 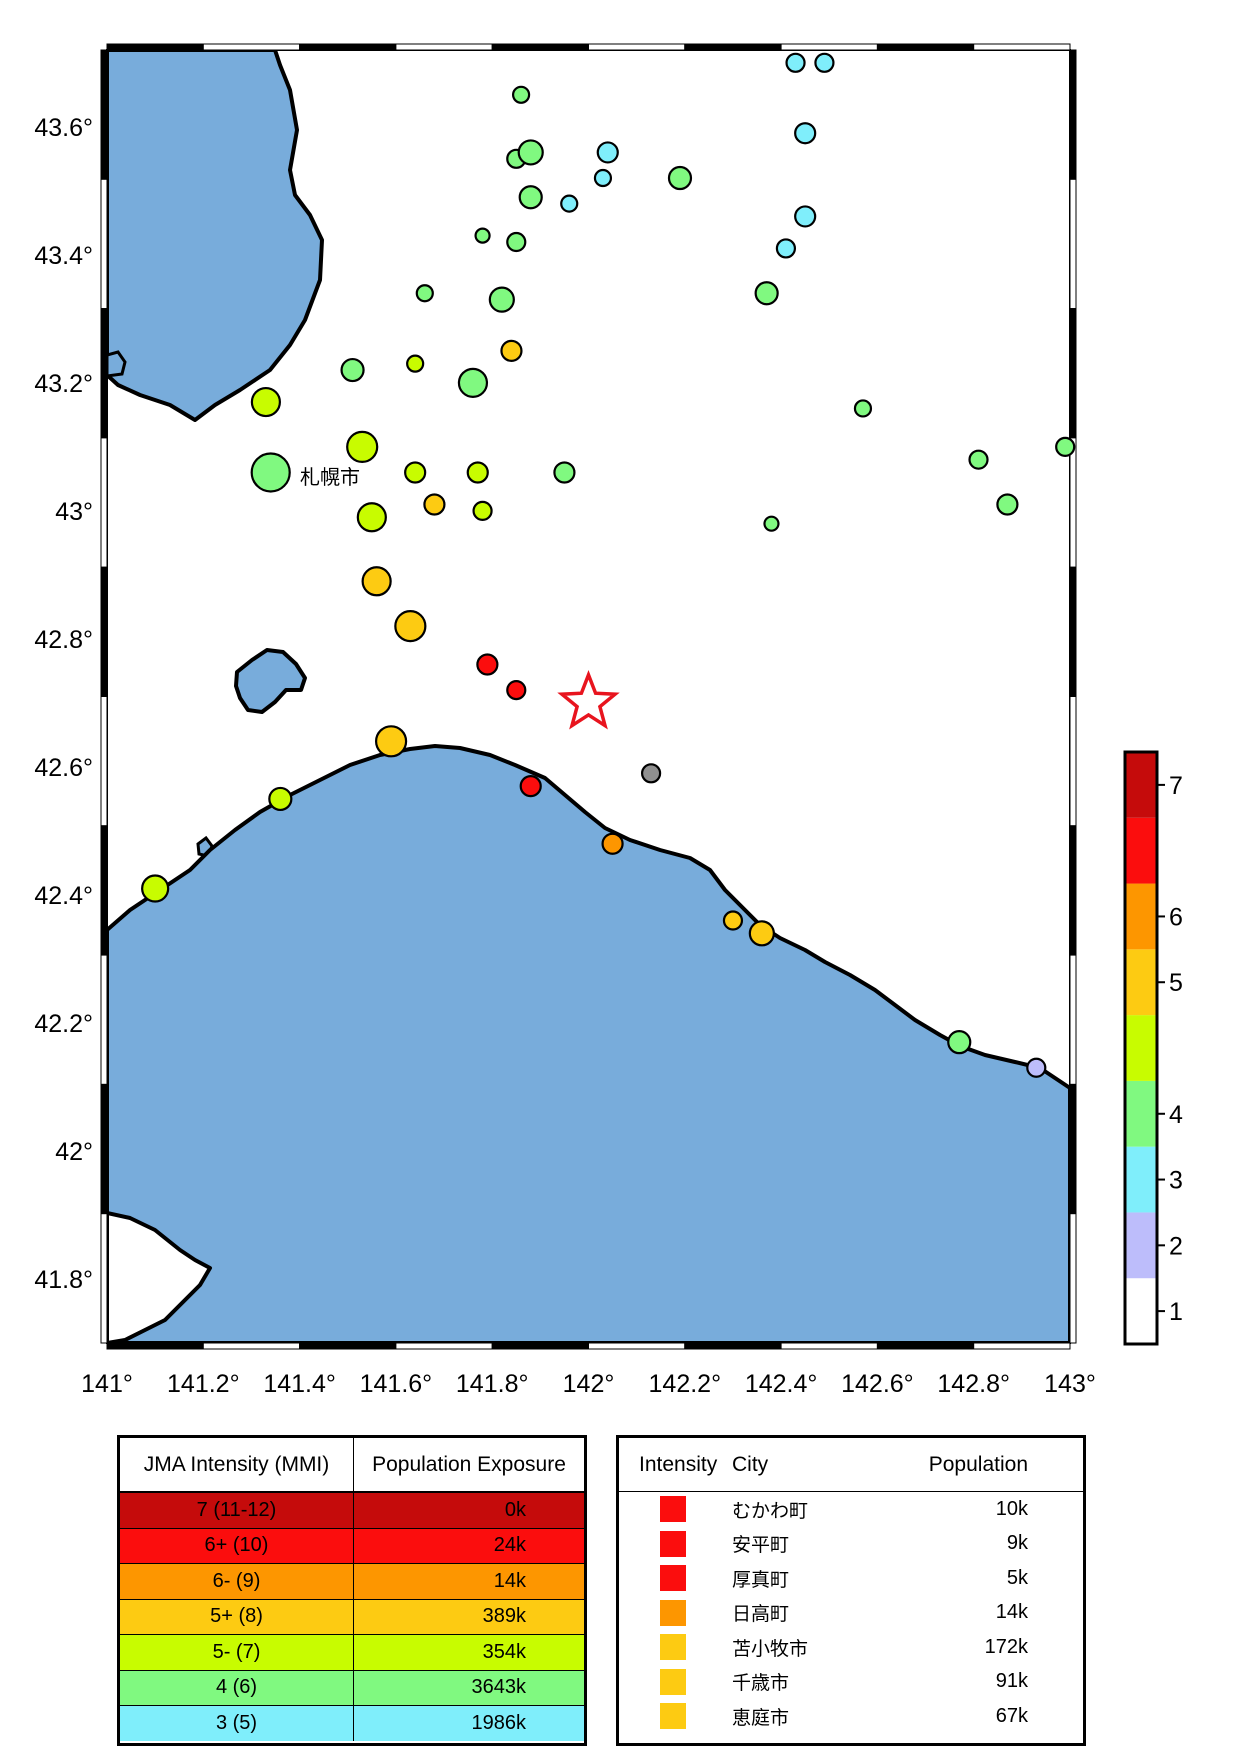 I want to click on lat-tick-label: 43.2°, so click(x=63, y=384).